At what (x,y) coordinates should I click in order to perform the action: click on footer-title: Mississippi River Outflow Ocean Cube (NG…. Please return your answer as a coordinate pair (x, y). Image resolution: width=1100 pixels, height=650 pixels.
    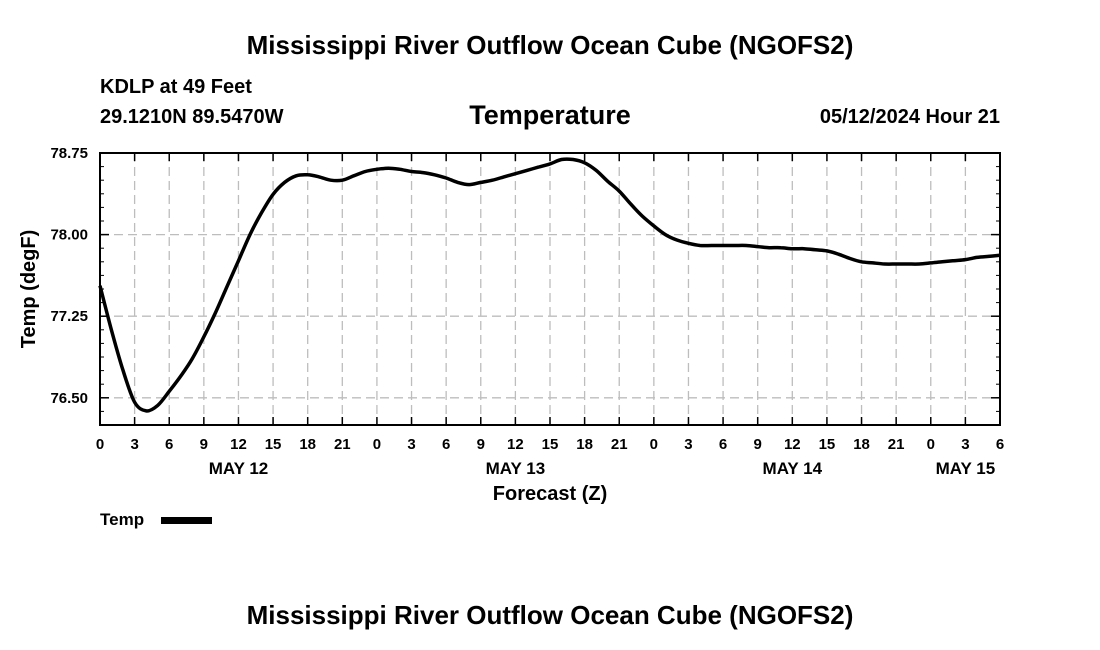
    Looking at the image, I should click on (550, 615).